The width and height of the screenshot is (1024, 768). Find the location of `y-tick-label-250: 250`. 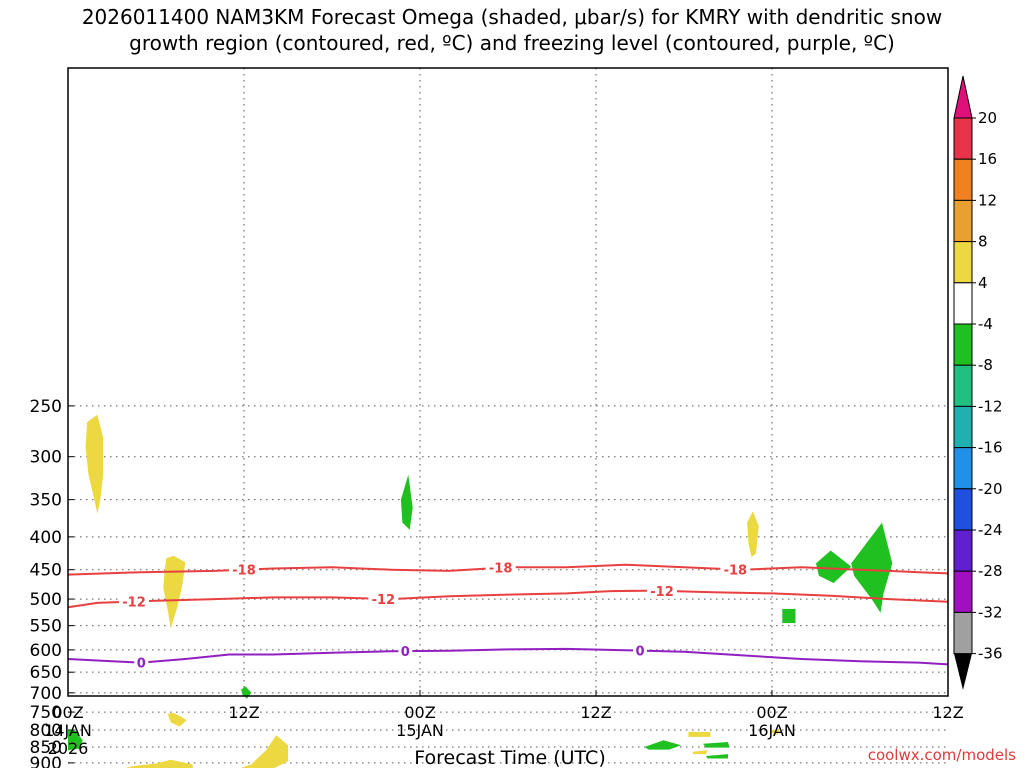

y-tick-label-250: 250 is located at coordinates (46, 407).